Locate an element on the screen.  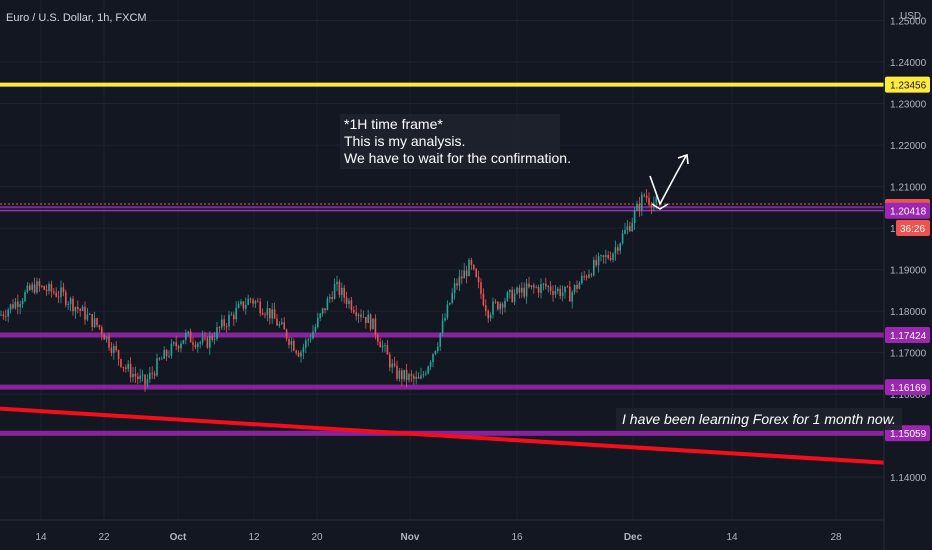
countdown-bg is located at coordinates (913, 228).